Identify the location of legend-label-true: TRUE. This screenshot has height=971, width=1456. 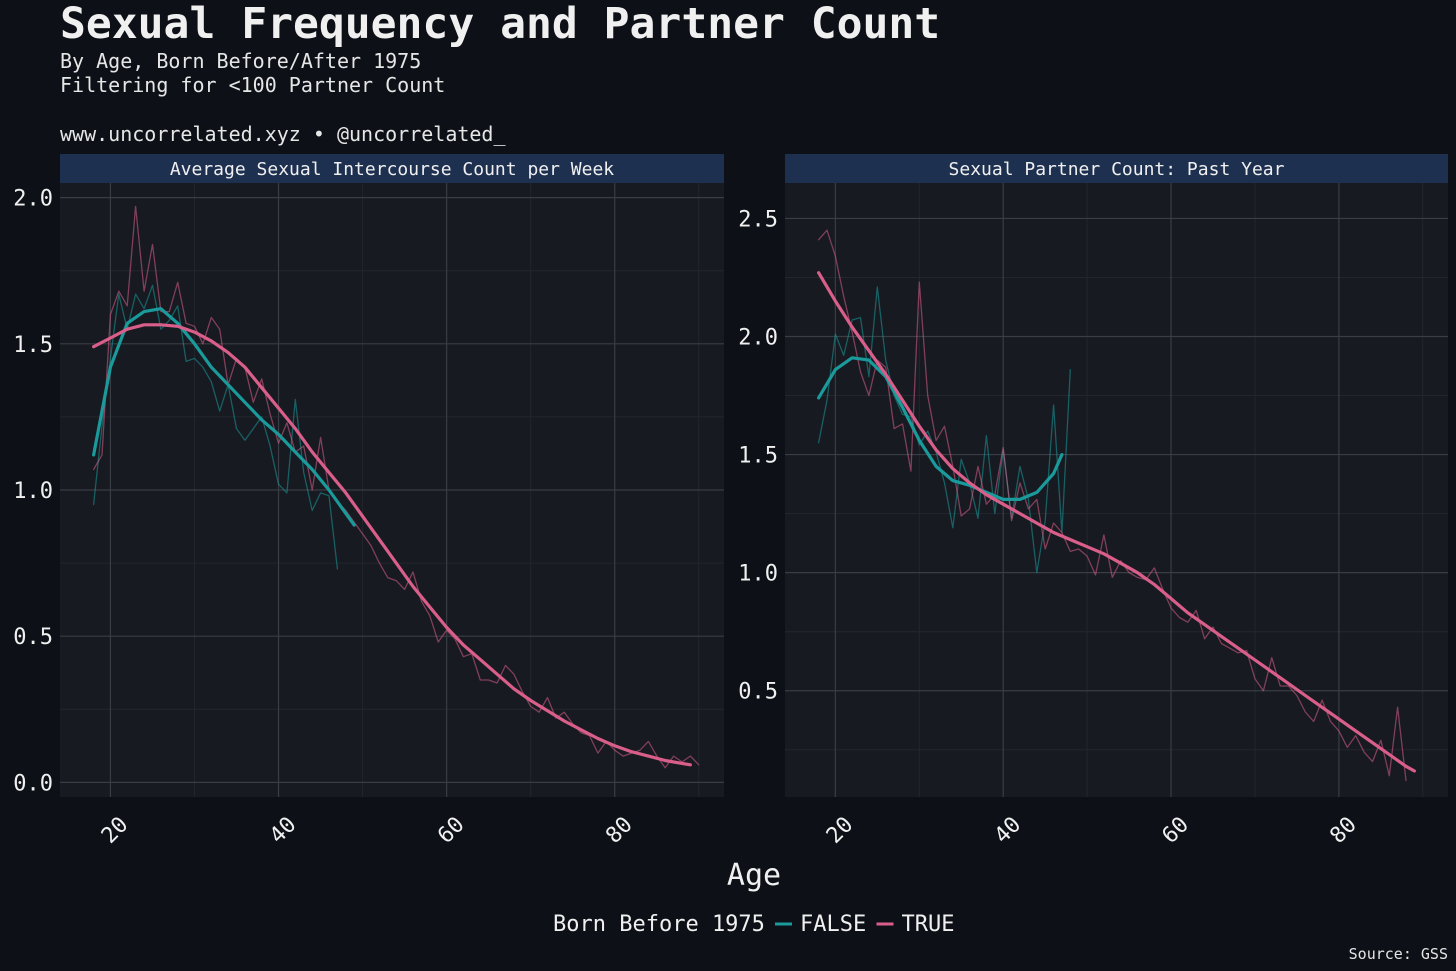
(928, 924).